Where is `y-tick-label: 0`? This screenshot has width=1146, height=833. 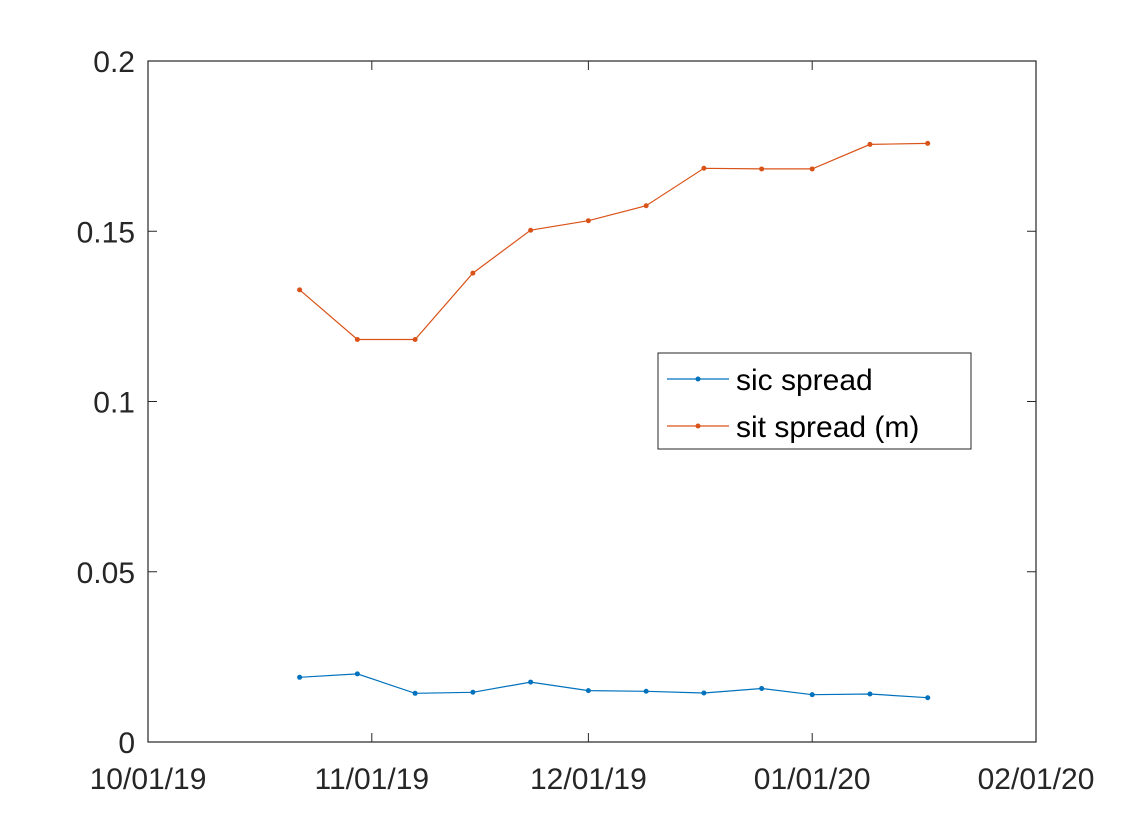 y-tick-label: 0 is located at coordinates (126, 743).